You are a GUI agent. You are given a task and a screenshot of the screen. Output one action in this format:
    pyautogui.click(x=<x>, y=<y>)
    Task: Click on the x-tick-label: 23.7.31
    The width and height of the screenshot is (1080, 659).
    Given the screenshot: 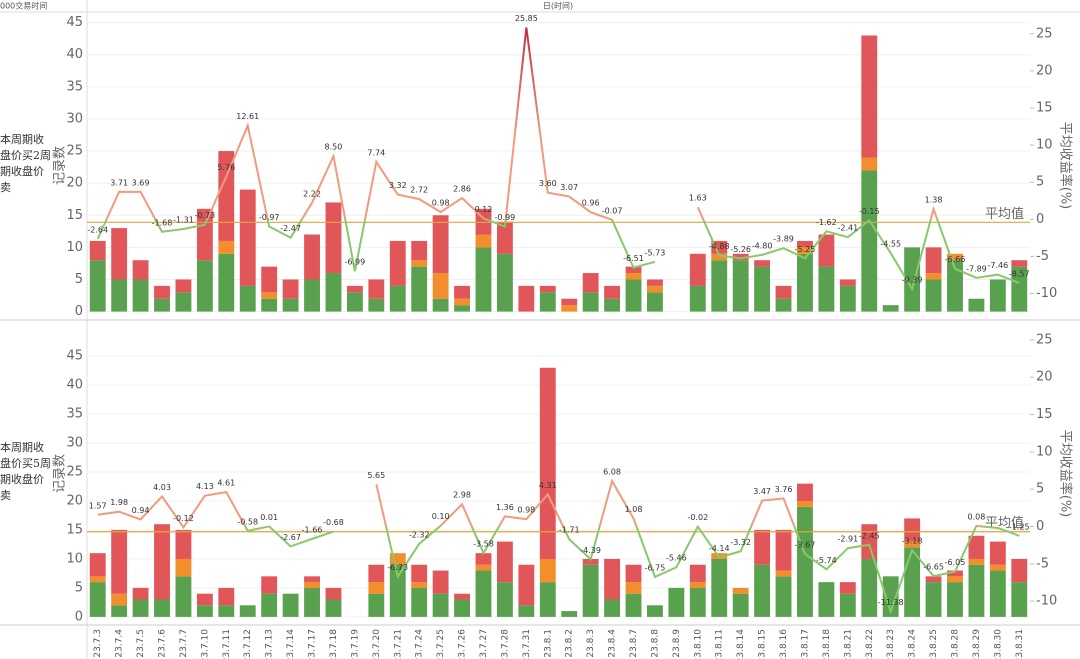 What is the action you would take?
    pyautogui.click(x=527, y=644)
    